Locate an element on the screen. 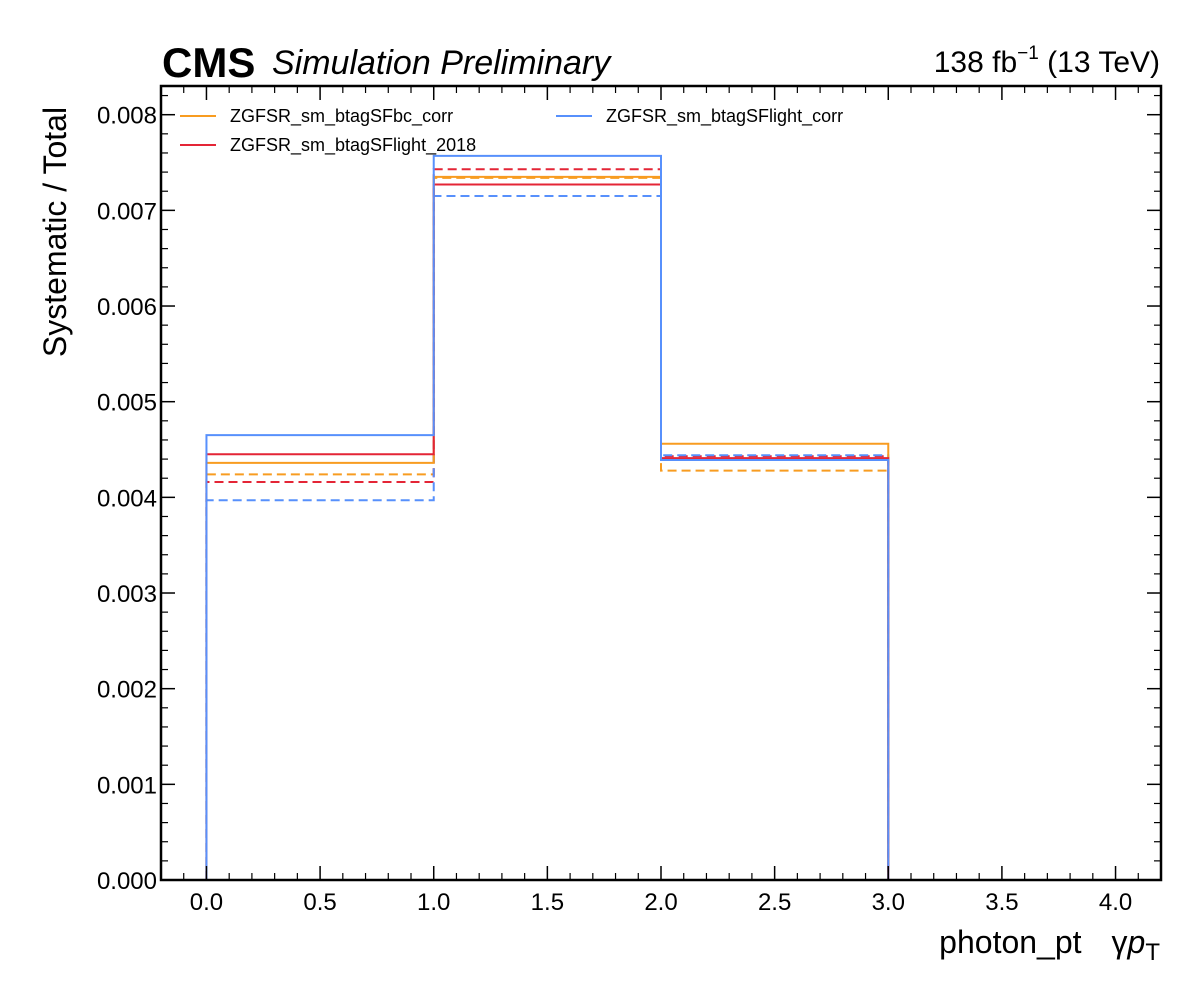 The image size is (1200, 1000). y-tick-label: 0.005 is located at coordinates (127, 403).